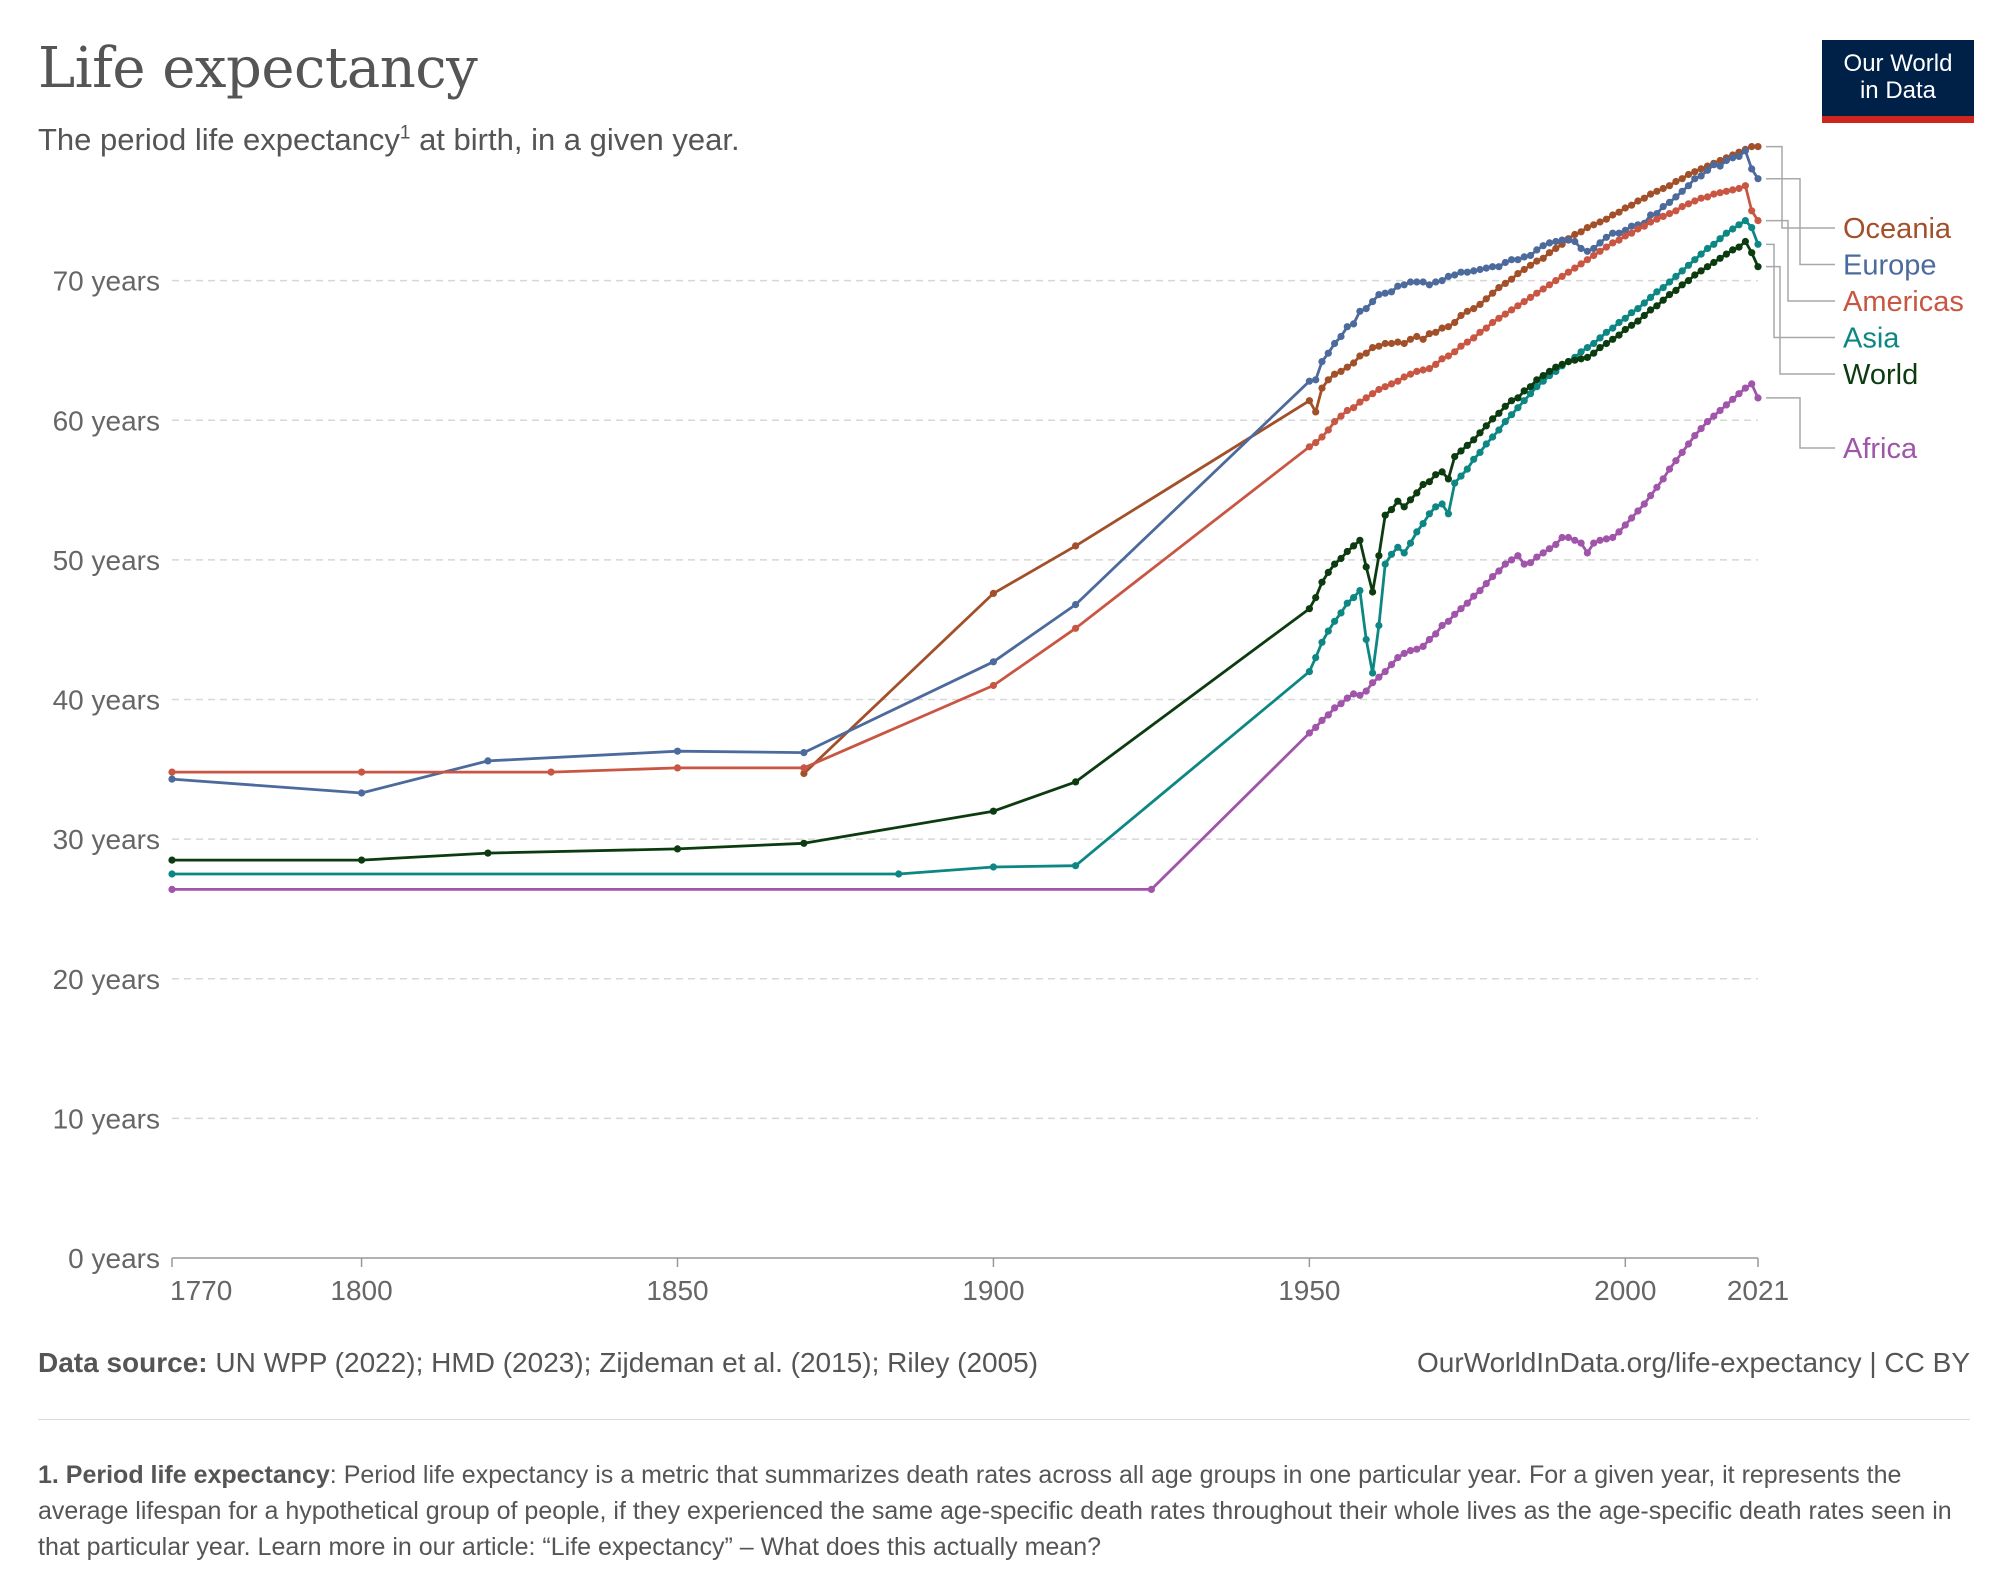 The image size is (2000, 1592). What do you see at coordinates (1871, 339) in the screenshot?
I see `series-label-asia: Asia` at bounding box center [1871, 339].